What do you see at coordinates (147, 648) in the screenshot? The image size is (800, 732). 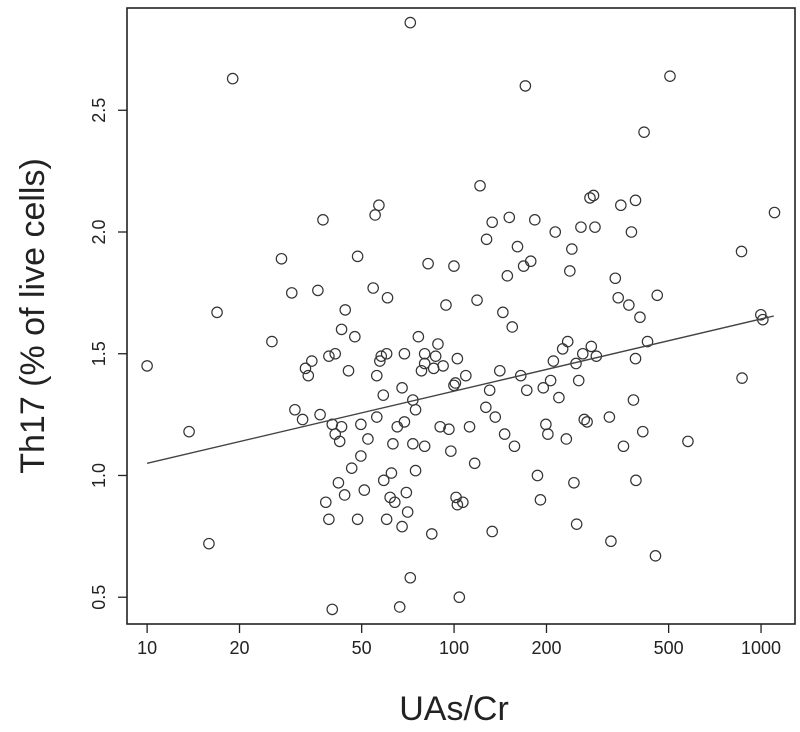 I see `x-tick-label: 10` at bounding box center [147, 648].